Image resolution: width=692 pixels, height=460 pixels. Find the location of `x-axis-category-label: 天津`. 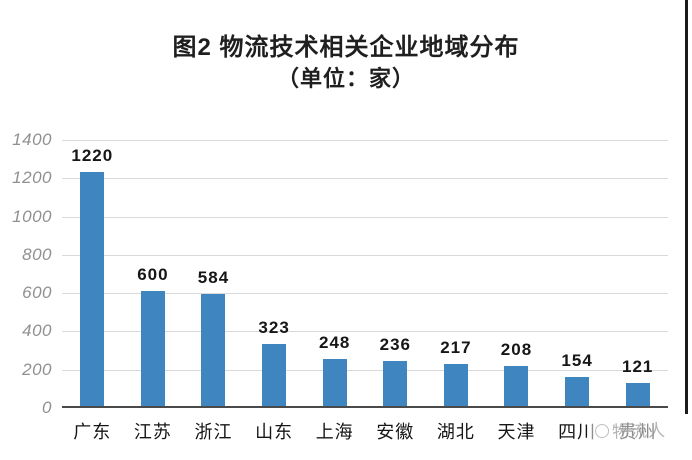

x-axis-category-label: 天津 is located at coordinates (516, 432).